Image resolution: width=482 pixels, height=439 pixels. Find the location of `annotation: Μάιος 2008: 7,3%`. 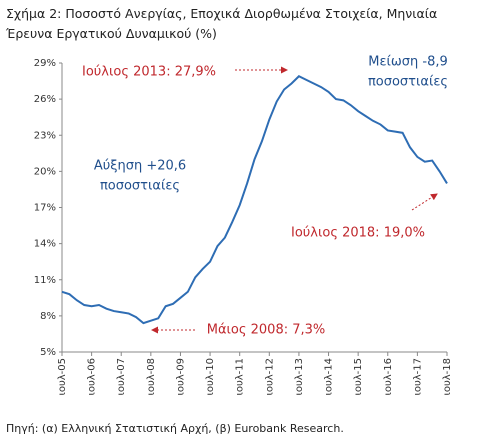

annotation: Μάιος 2008: 7,3% is located at coordinates (266, 330).